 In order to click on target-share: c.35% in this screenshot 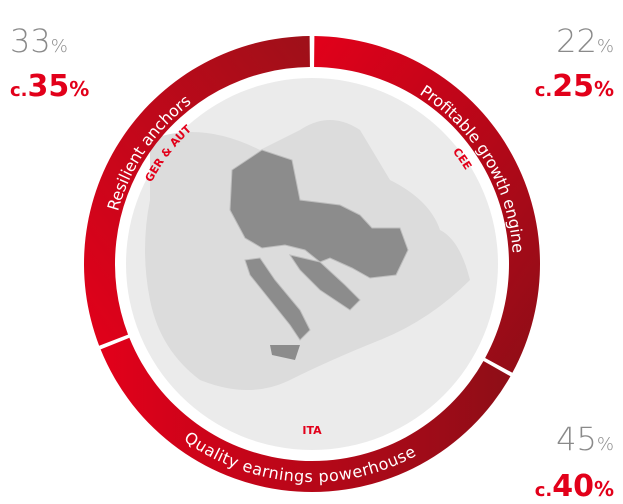, I will do `click(49, 86)`.